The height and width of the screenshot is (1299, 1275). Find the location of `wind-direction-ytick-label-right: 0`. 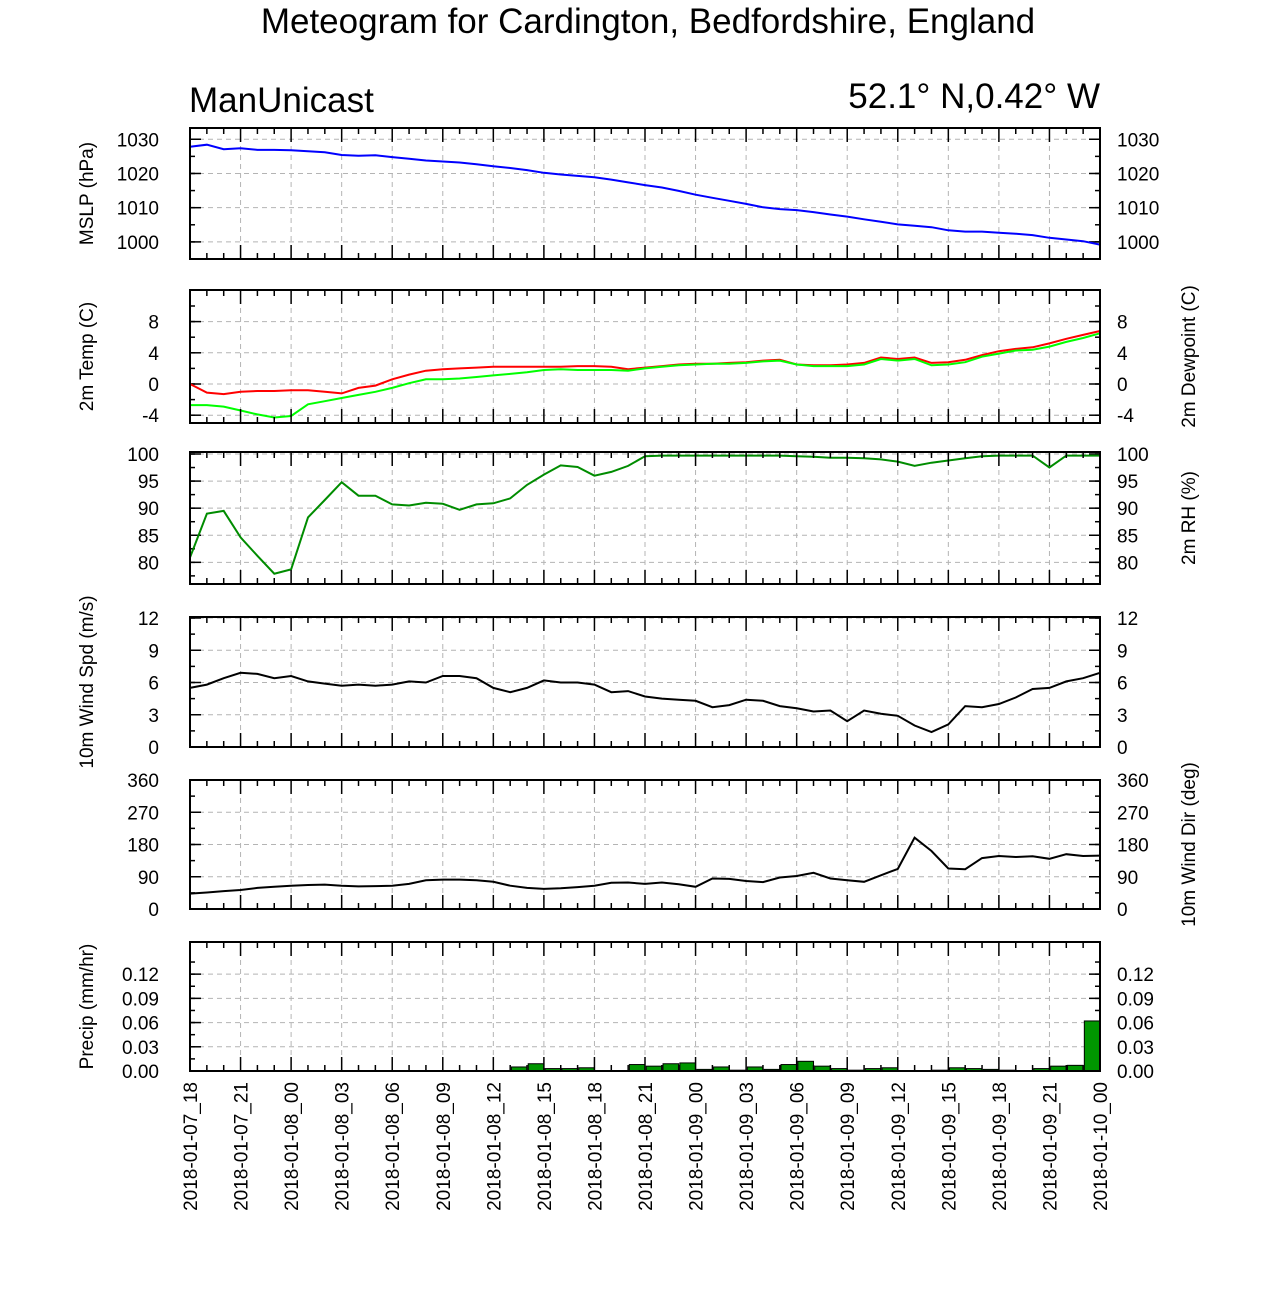

wind-direction-ytick-label-right: 0 is located at coordinates (1122, 910).